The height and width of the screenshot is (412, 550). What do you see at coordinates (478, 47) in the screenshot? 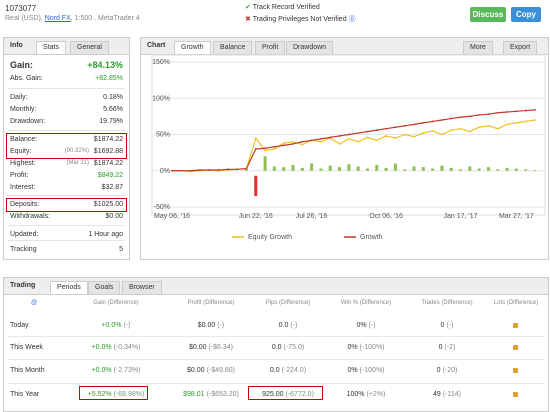
I see `menu: More` at bounding box center [478, 47].